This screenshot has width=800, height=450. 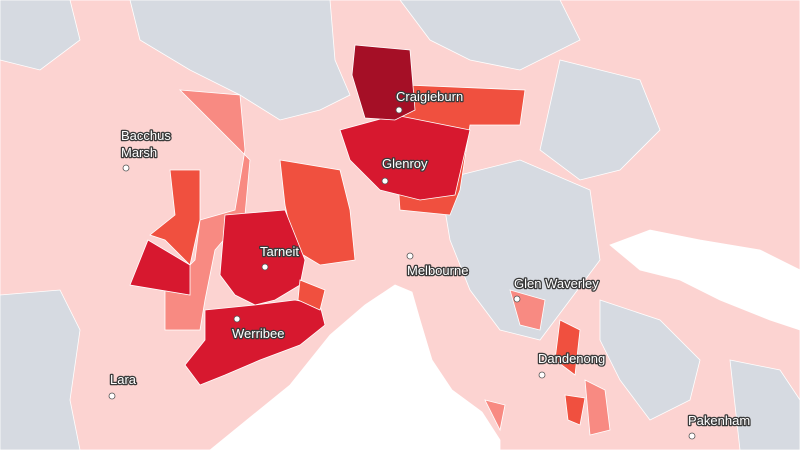 What do you see at coordinates (429, 96) in the screenshot?
I see `place-label: Craigieburn` at bounding box center [429, 96].